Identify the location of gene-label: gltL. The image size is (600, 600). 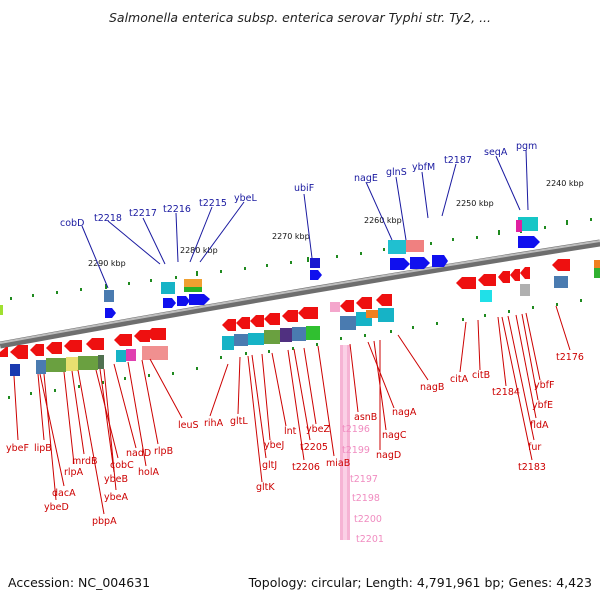
(239, 421).